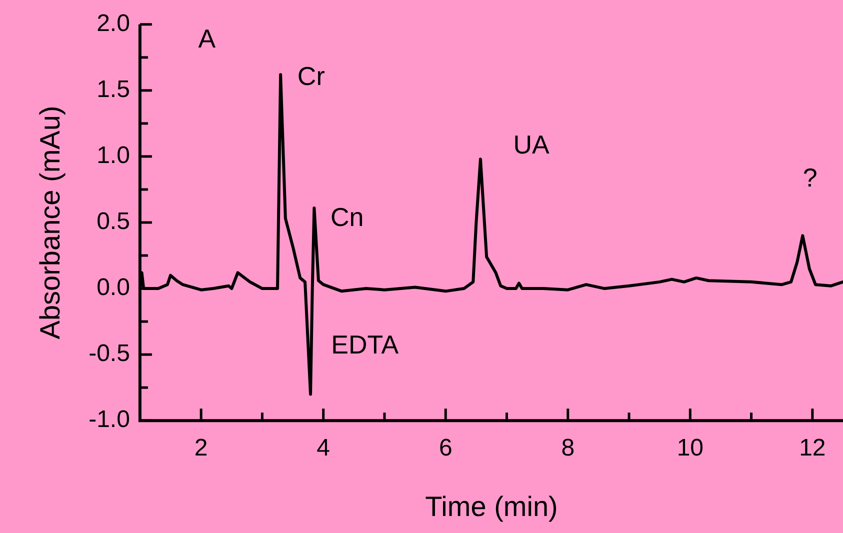 The image size is (843, 533). What do you see at coordinates (365, 344) in the screenshot?
I see `annotation: EDTA` at bounding box center [365, 344].